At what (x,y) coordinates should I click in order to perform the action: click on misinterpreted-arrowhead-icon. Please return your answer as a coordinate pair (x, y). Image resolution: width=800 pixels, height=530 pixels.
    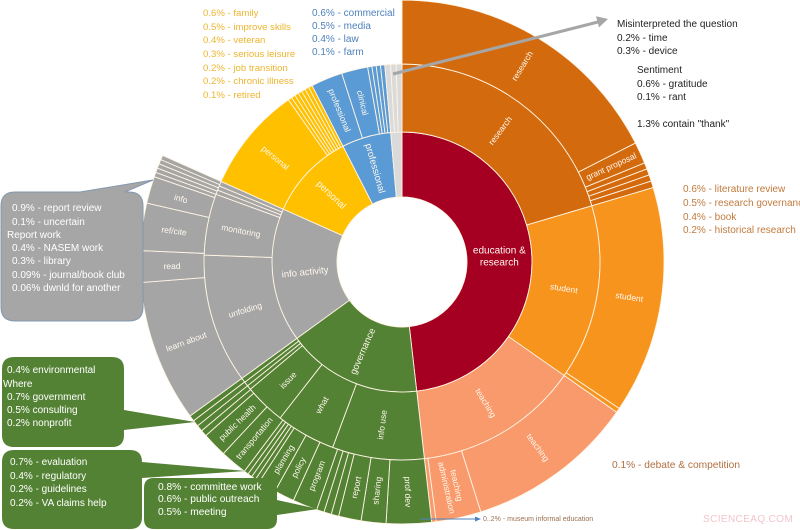
    Looking at the image, I should click on (602, 22).